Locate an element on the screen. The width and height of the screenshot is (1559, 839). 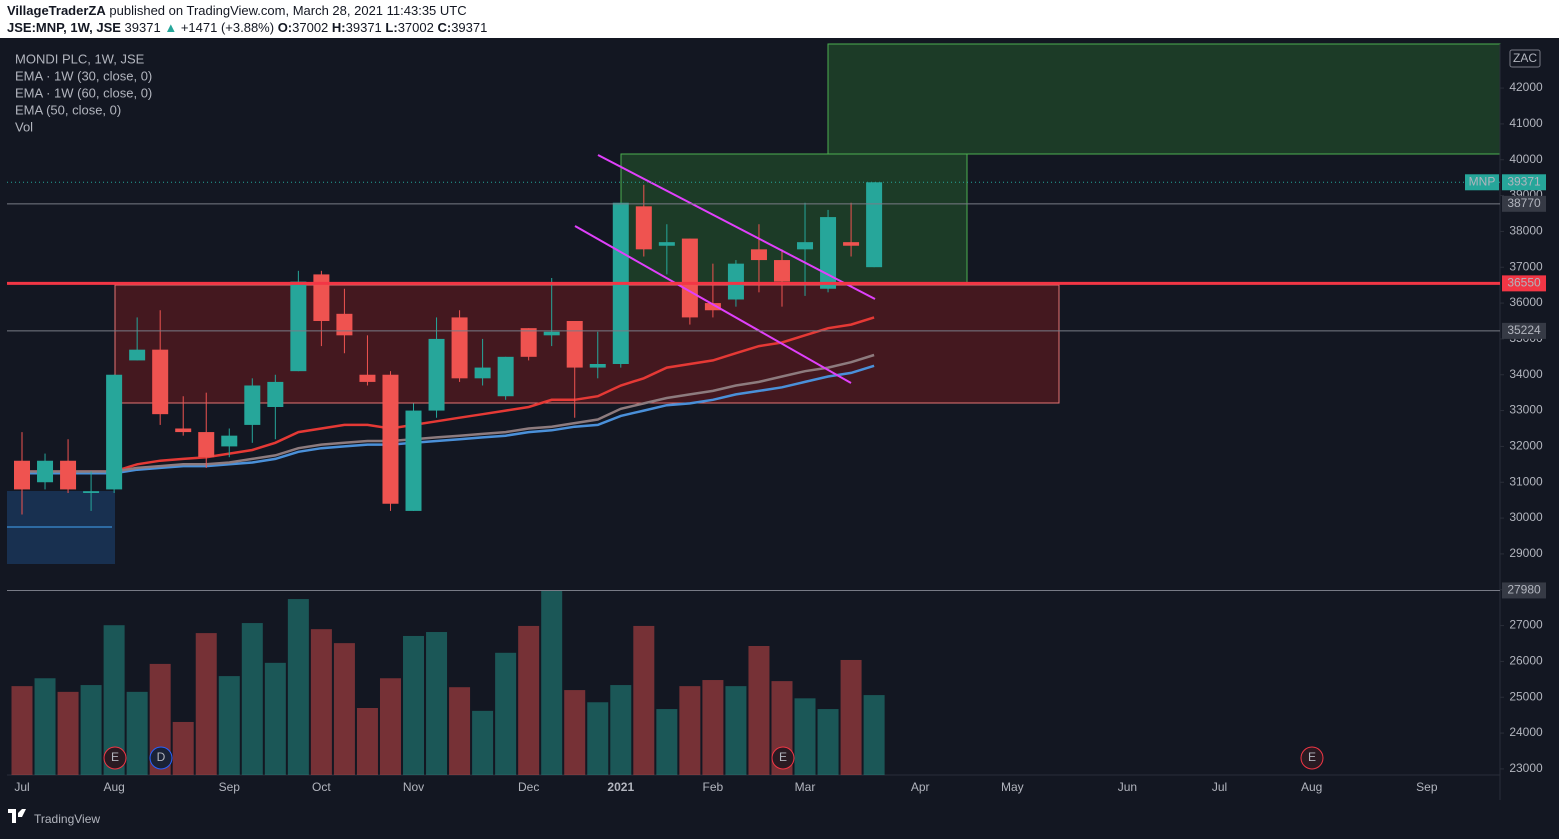
ohlc-value: 39371 is located at coordinates (469, 27).